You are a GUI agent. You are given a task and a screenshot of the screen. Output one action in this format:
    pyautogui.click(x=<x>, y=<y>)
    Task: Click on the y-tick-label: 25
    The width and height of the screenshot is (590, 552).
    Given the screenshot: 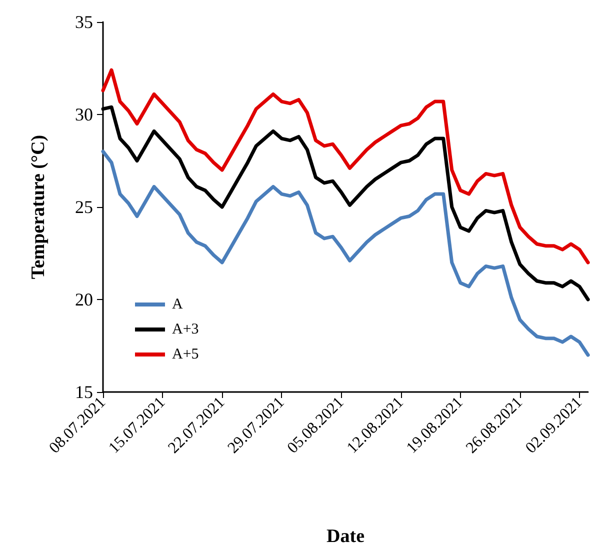 What is the action you would take?
    pyautogui.click(x=84, y=207)
    